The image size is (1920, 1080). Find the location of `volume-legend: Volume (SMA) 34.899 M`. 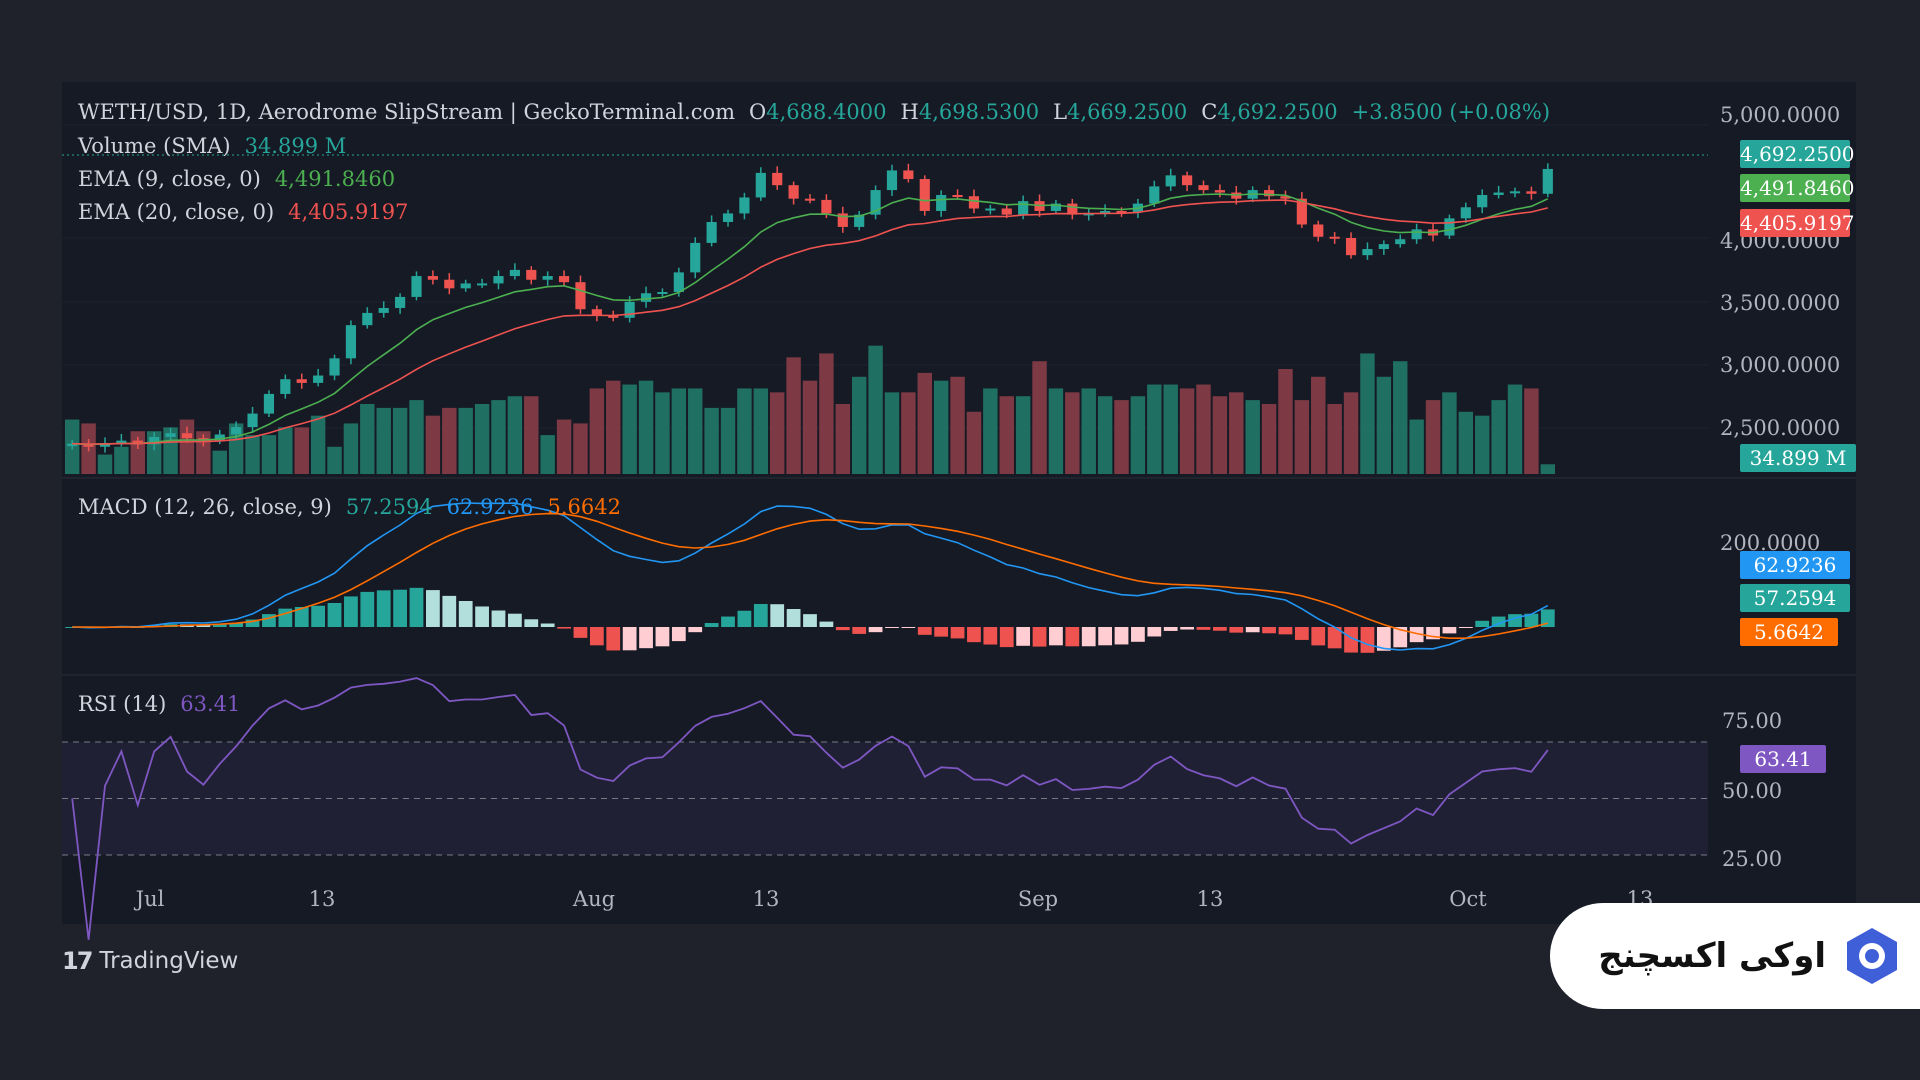

volume-legend: Volume (SMA) 34.899 M is located at coordinates (219, 146).